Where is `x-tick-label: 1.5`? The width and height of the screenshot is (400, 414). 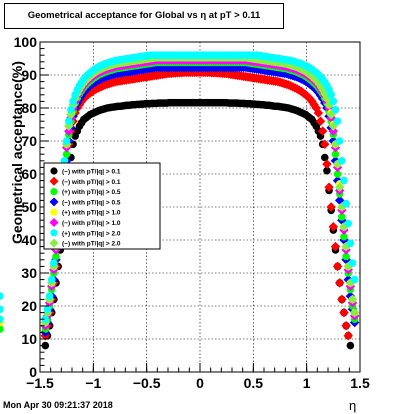
x-tick-label: 1.5 is located at coordinates (360, 383).